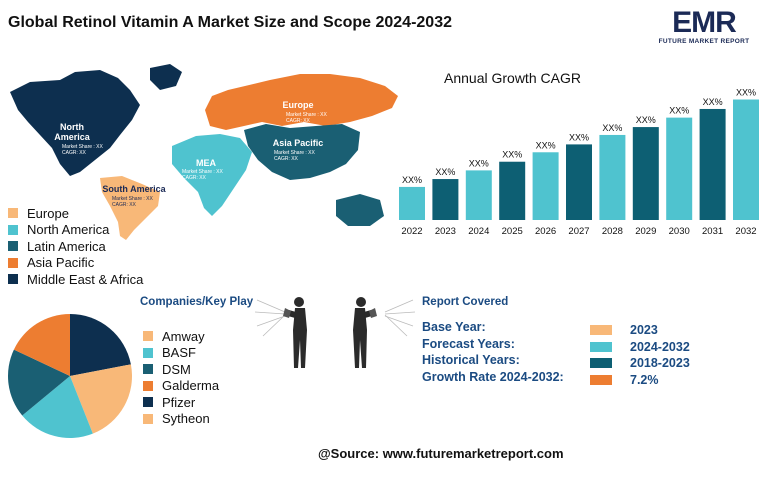 The height and width of the screenshot is (477, 770). What do you see at coordinates (176, 369) in the screenshot?
I see `company-label: DSM` at bounding box center [176, 369].